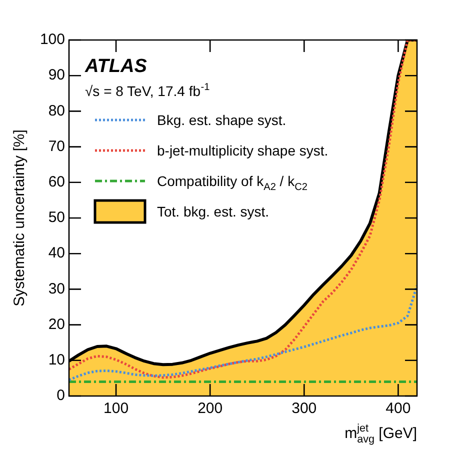 Image resolution: width=466 pixels, height=453 pixels. I want to click on x-tick-label: 400, so click(398, 409).